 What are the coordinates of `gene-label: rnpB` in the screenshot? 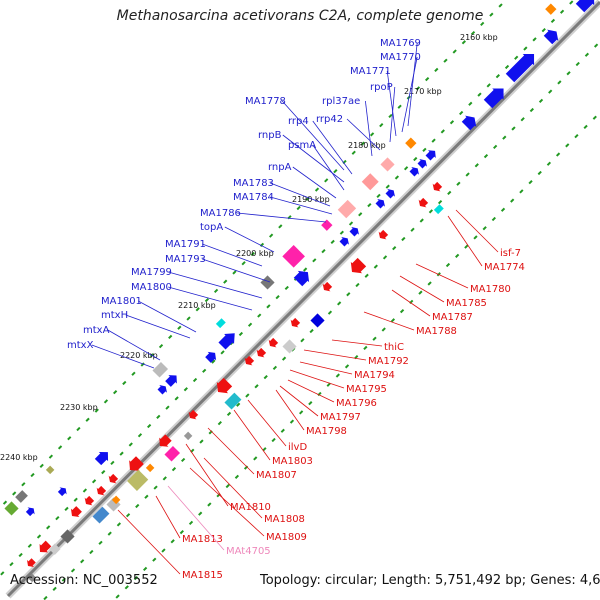 It's located at (270, 135).